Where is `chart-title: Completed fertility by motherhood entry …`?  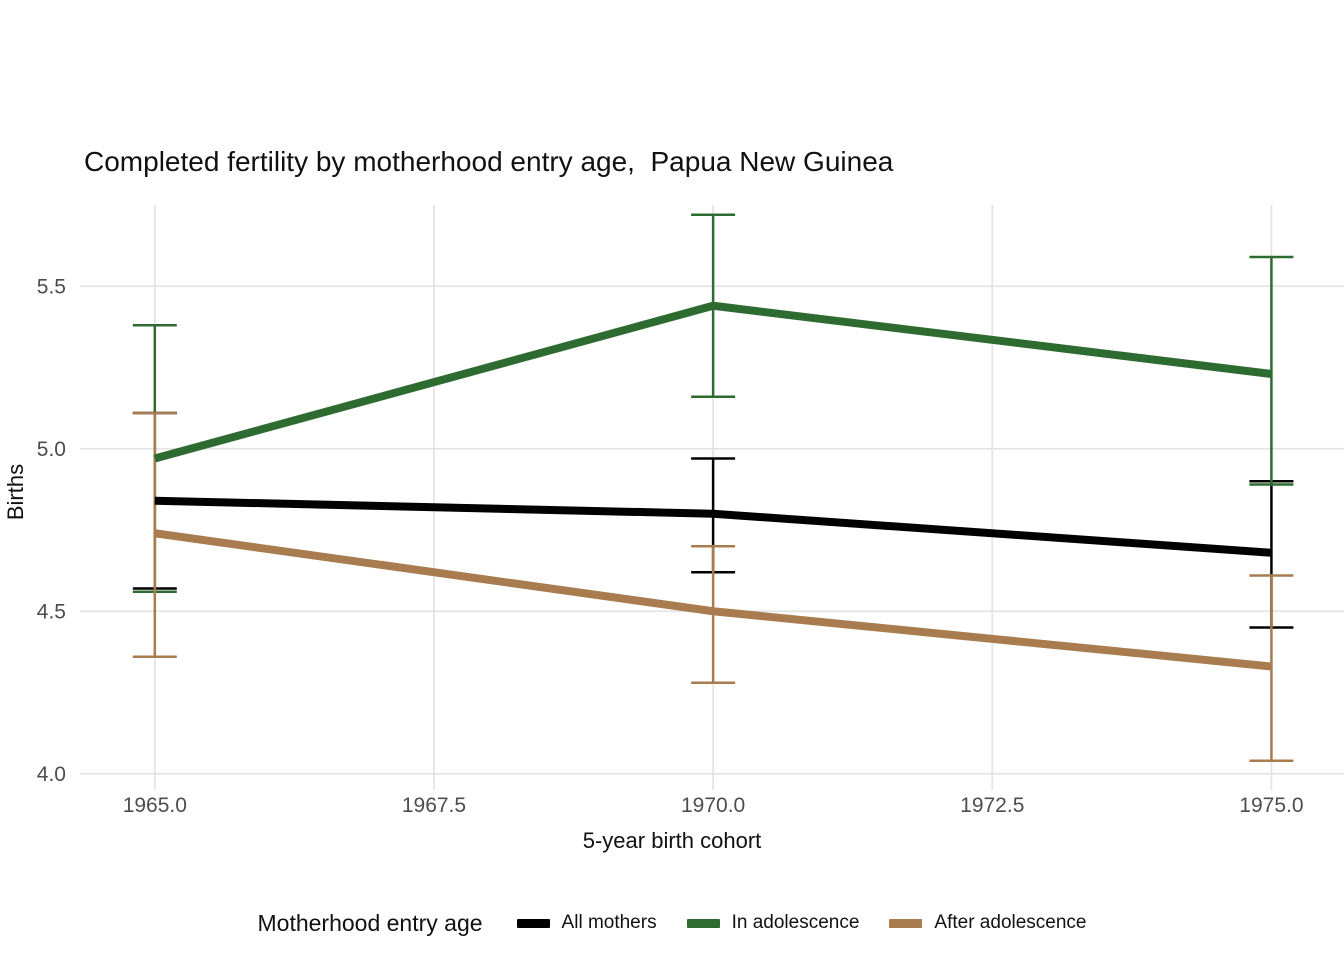 chart-title: Completed fertility by motherhood entry … is located at coordinates (489, 161).